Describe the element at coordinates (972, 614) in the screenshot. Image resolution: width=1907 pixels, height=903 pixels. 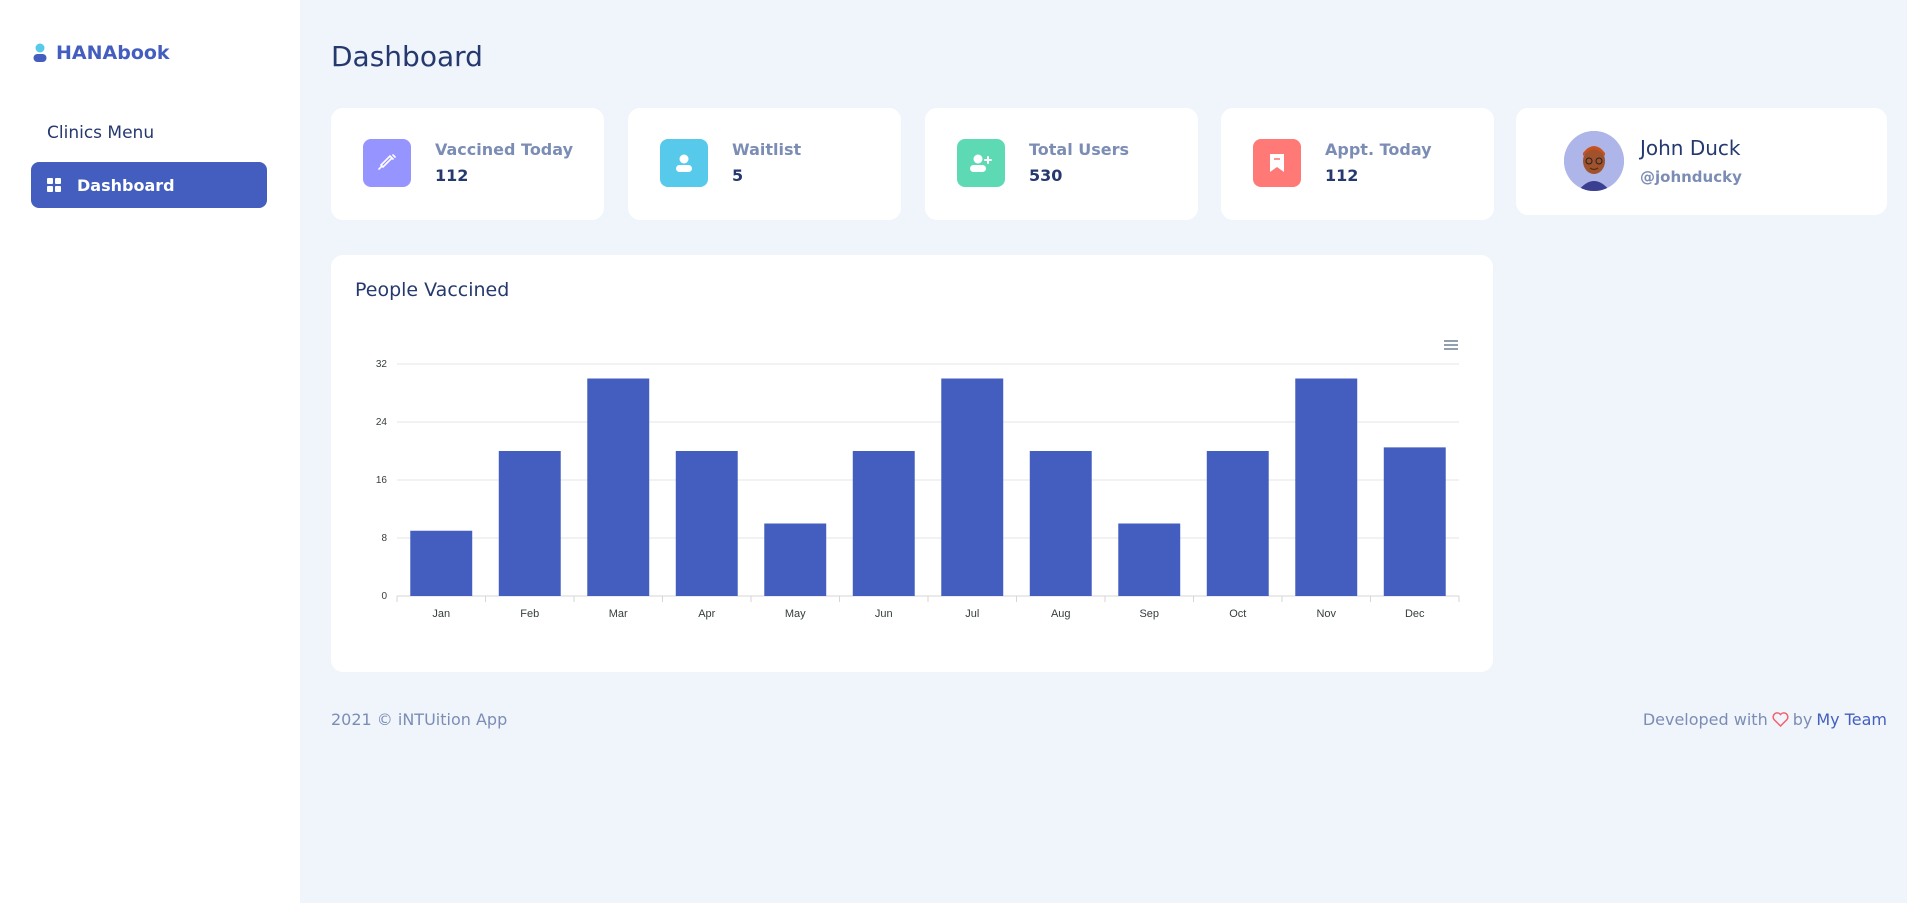
I see `x-tick-label: Jul` at that location.